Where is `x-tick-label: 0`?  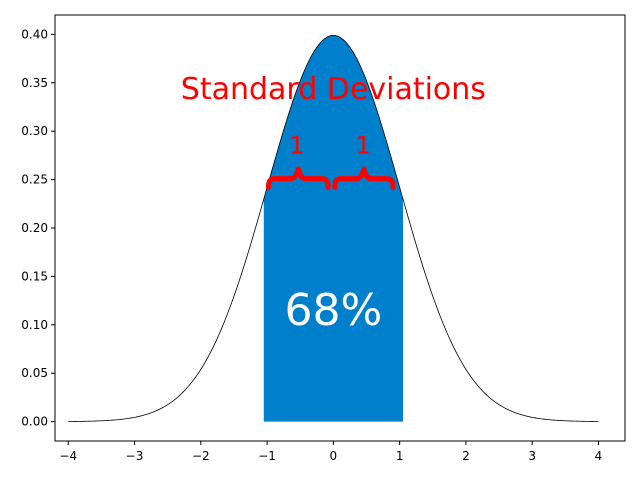 x-tick-label: 0 is located at coordinates (334, 456).